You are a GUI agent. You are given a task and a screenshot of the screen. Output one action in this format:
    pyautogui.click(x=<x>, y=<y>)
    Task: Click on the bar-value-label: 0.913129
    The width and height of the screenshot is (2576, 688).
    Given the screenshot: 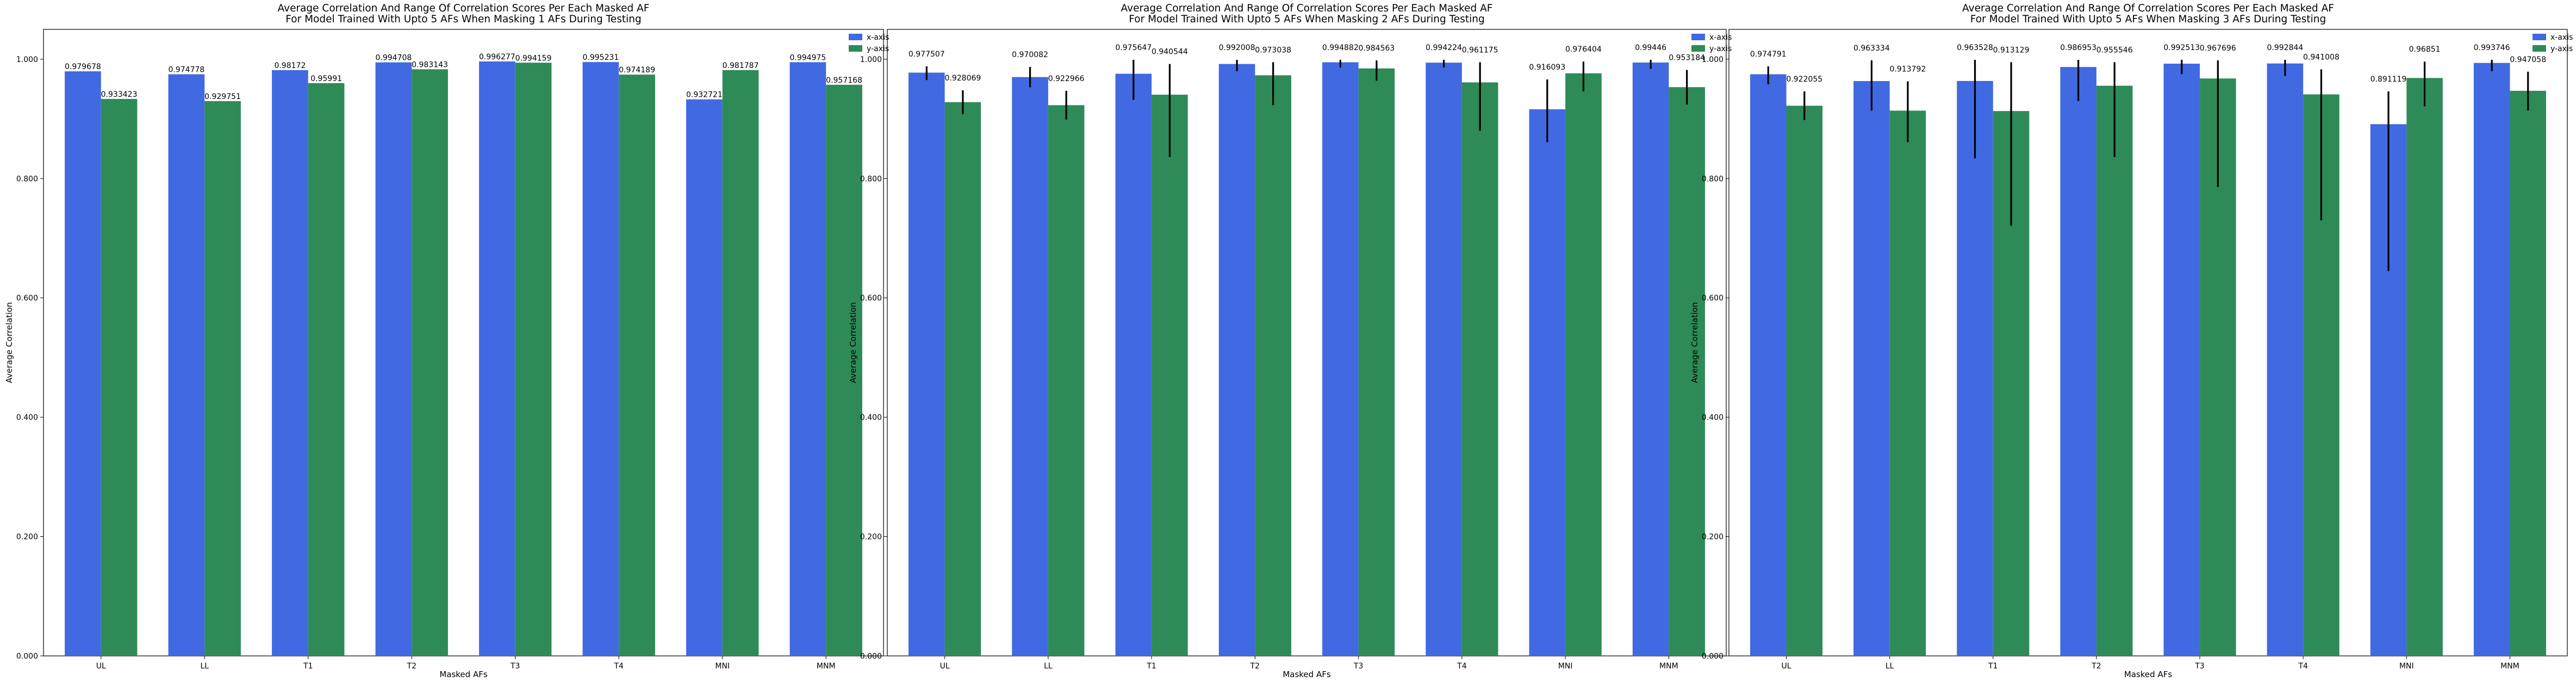 What is the action you would take?
    pyautogui.click(x=2011, y=50)
    